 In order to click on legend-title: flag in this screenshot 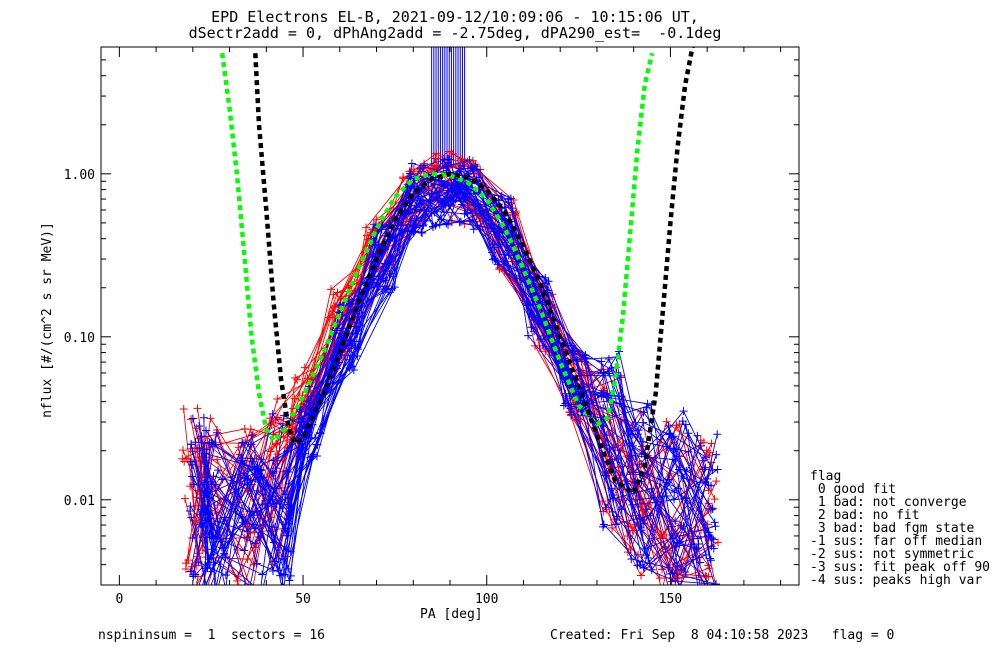, I will do `click(826, 476)`.